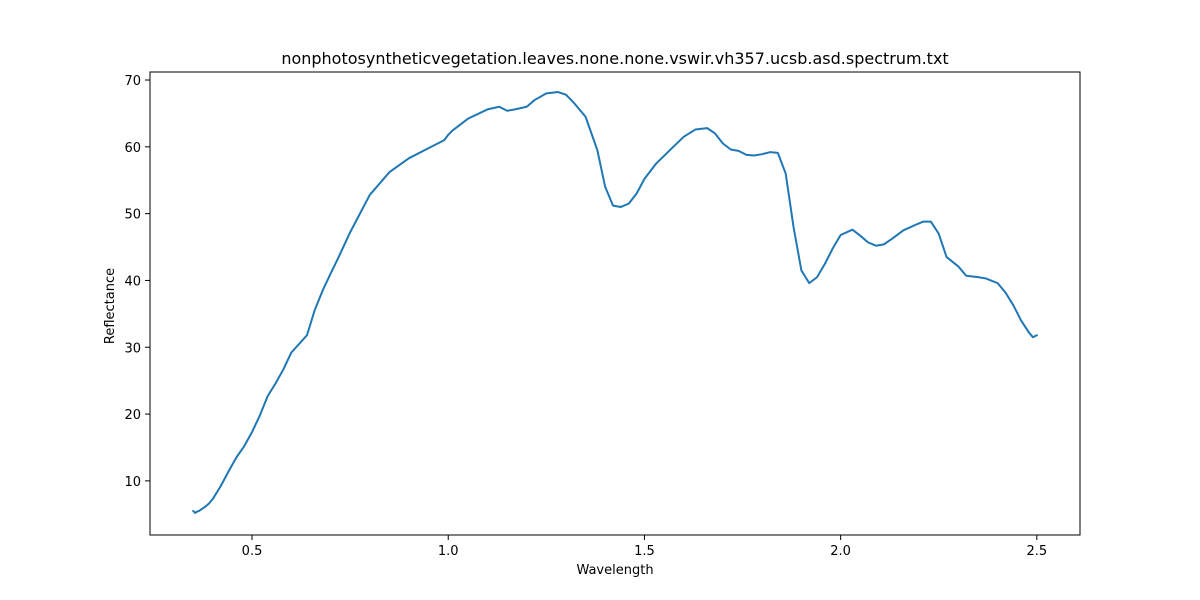 This screenshot has height=600, width=1200. Describe the element at coordinates (1036, 551) in the screenshot. I see `x-tick-label: 2.5` at that location.